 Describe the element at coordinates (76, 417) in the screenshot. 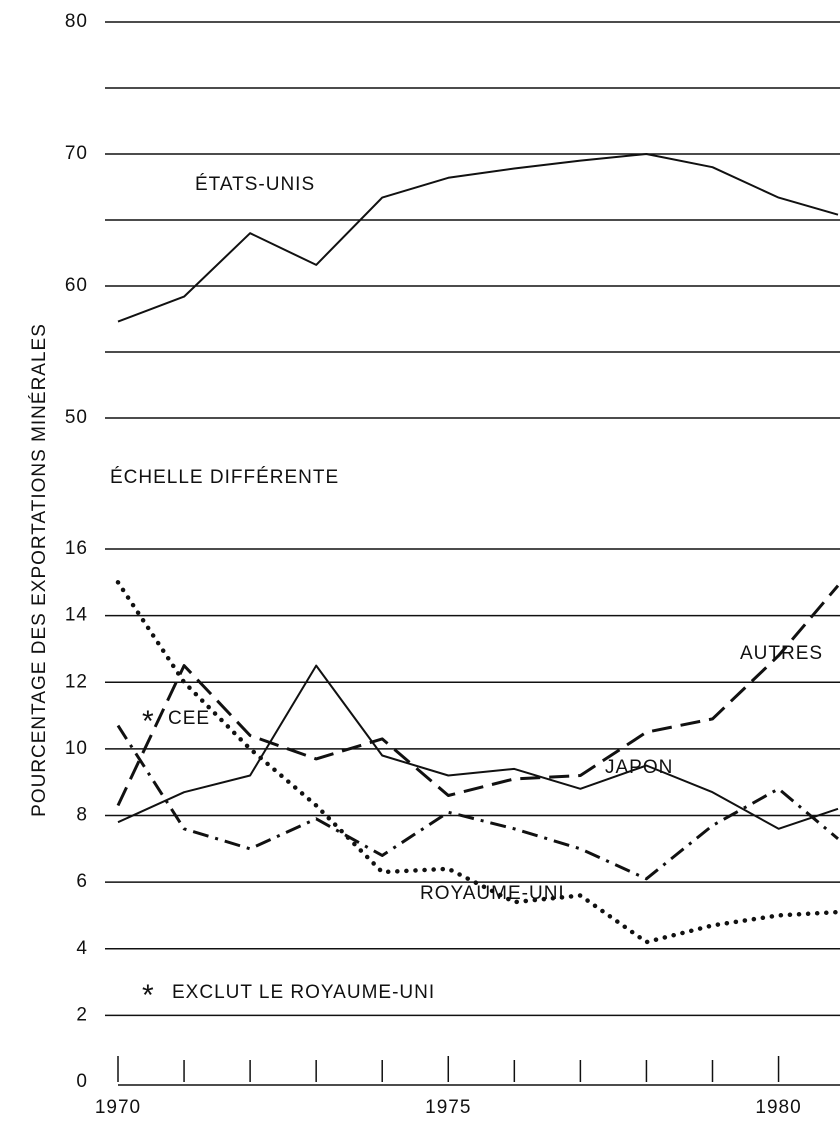

I see `y-tick-label: 50` at that location.